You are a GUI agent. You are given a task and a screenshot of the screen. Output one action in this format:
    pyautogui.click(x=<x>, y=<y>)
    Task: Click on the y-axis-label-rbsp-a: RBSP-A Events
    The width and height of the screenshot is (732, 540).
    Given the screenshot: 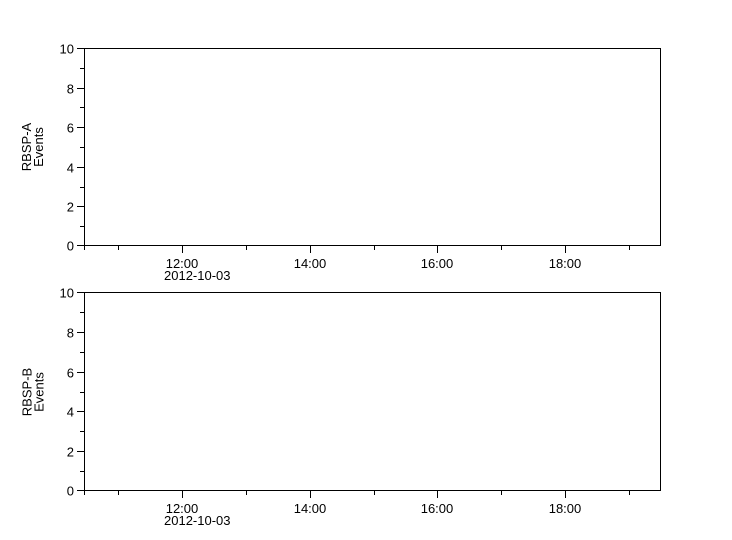 What is the action you would take?
    pyautogui.click(x=32, y=147)
    